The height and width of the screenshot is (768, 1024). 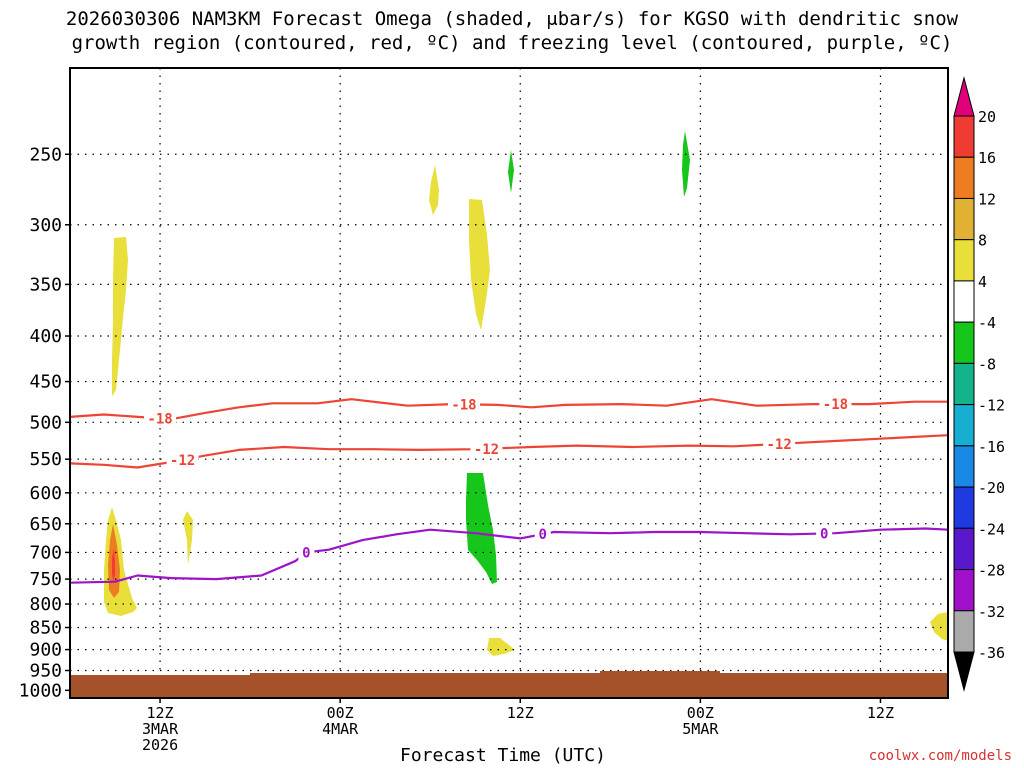 I want to click on colorbar-tick-label: 12, so click(x=987, y=199).